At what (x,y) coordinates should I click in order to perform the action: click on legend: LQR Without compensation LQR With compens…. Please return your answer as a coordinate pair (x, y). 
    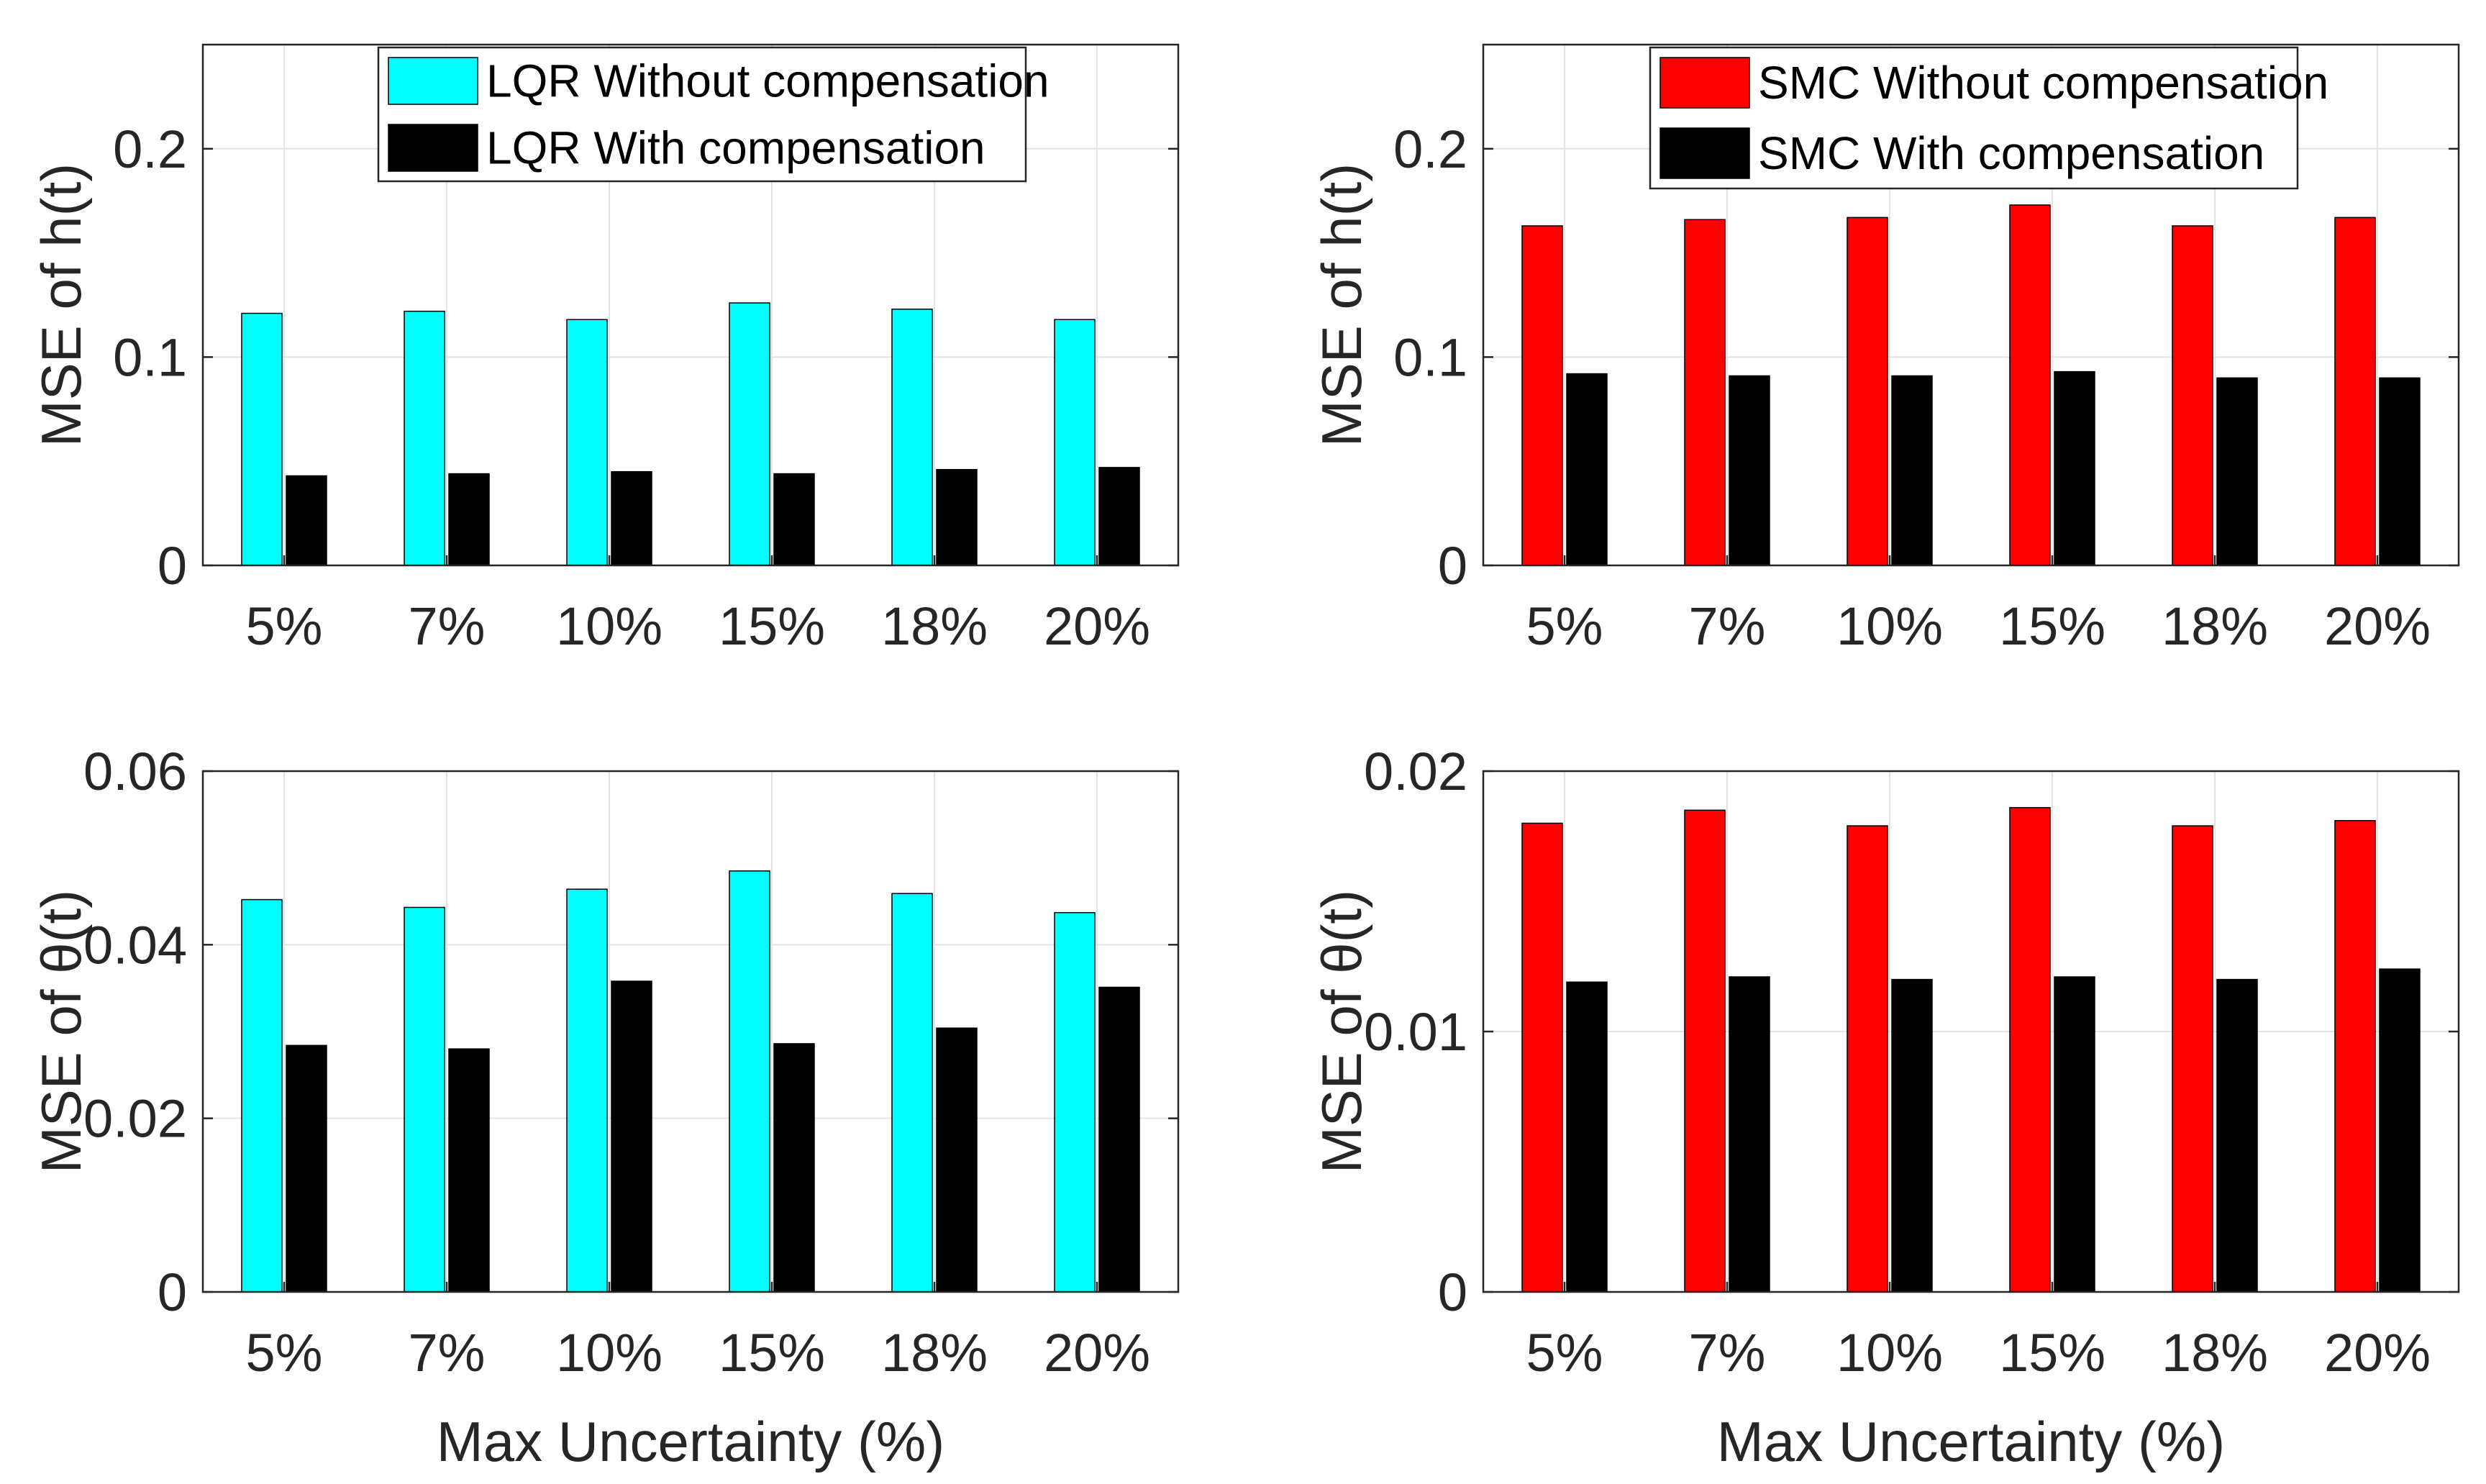
    Looking at the image, I should click on (713, 114).